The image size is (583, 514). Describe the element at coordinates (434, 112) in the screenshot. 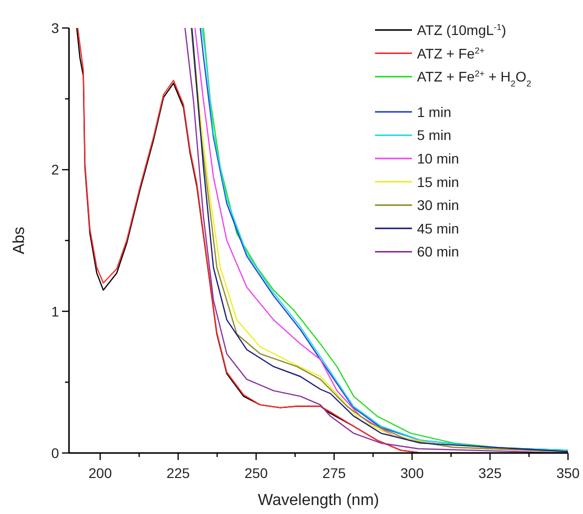

I see `legend-label: 1 min` at that location.